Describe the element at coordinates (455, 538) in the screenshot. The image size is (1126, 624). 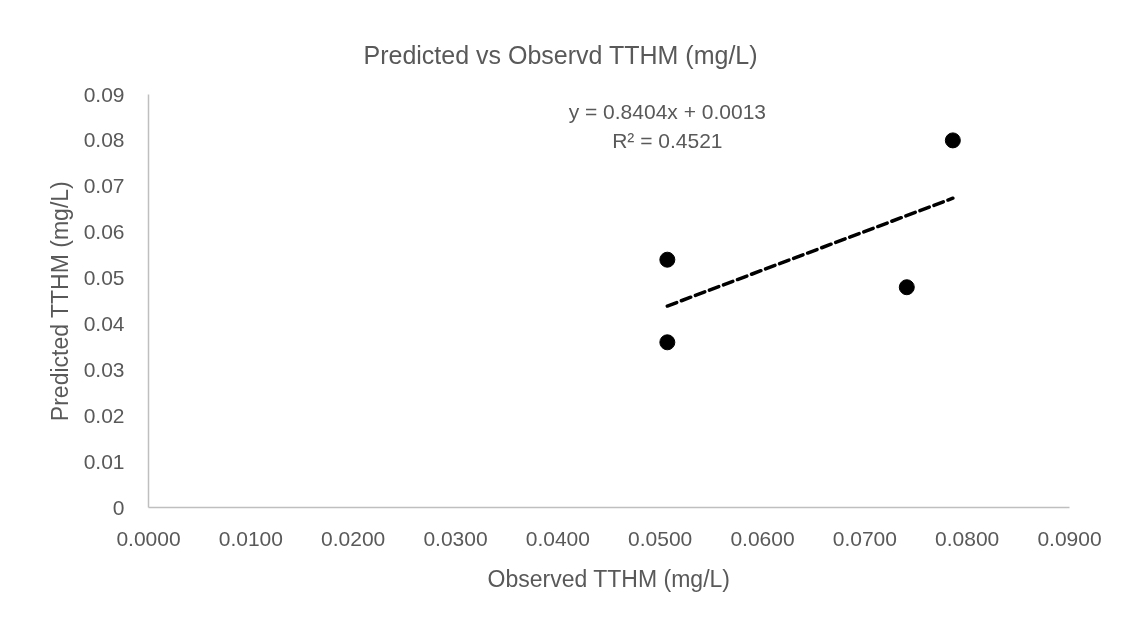
I see `x-tick-label: 0.0300` at that location.